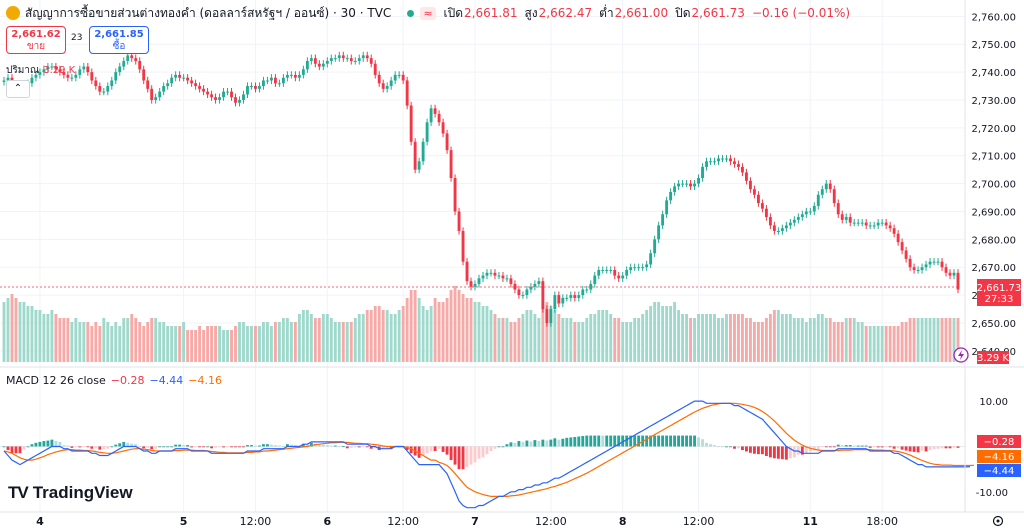 This screenshot has height=531, width=1024. I want to click on low-label: ต่ำ, so click(606, 12).